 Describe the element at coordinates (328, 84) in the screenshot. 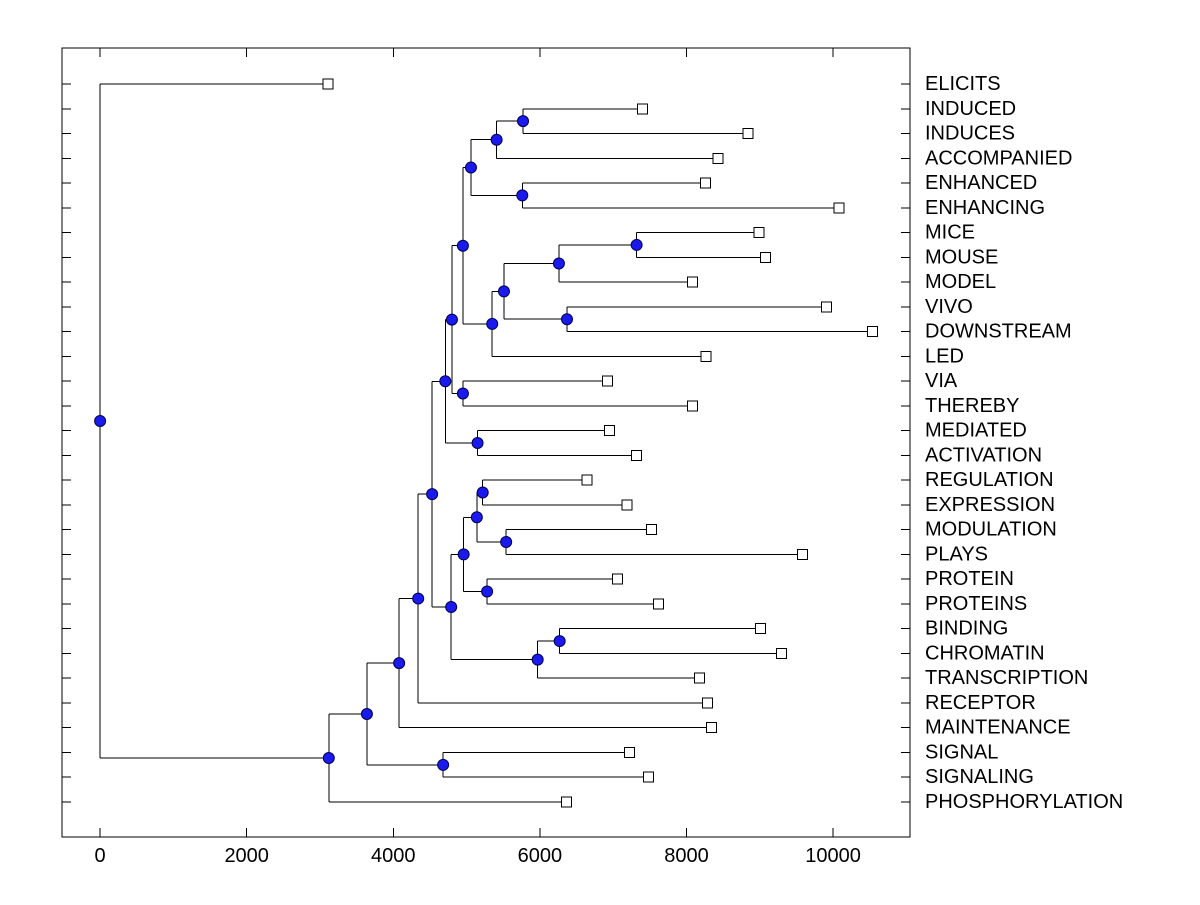

I see `leaf-marker-elicits` at that location.